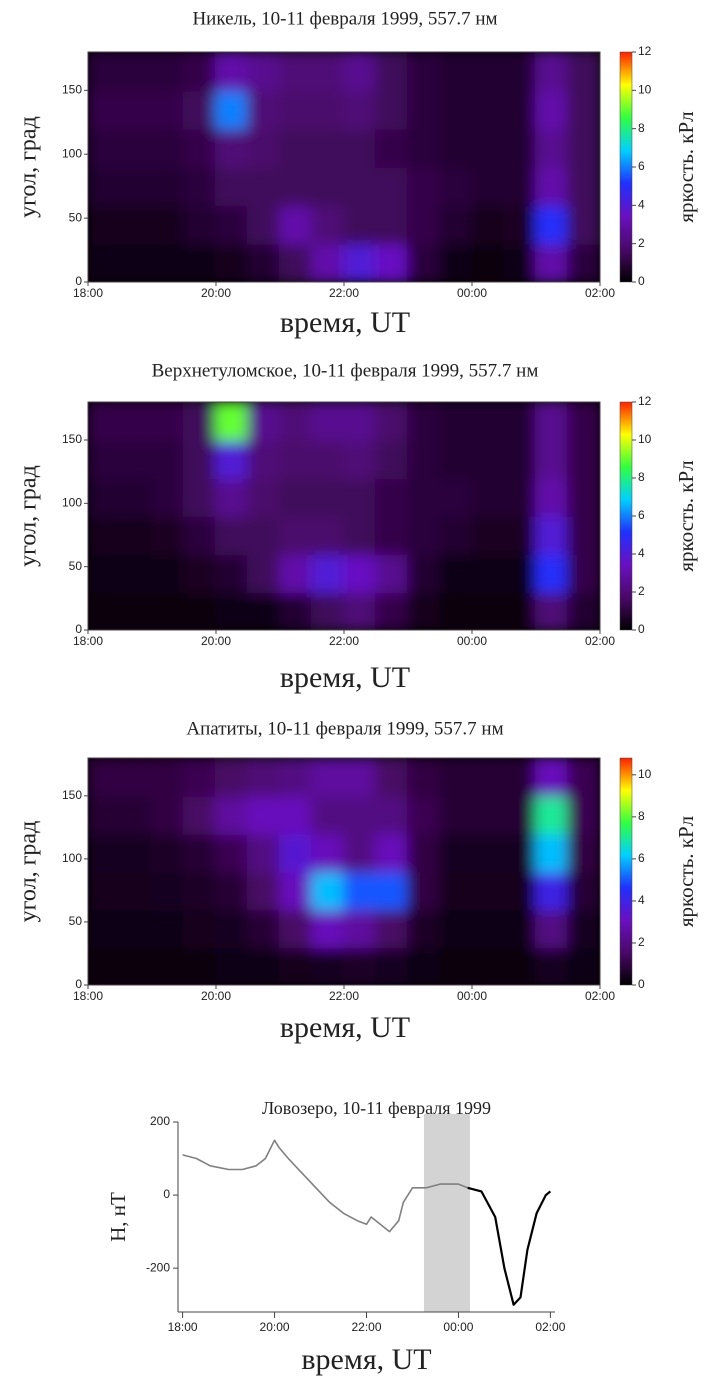 This screenshot has height=1390, width=711. What do you see at coordinates (78, 984) in the screenshot?
I see `y-tick-label: 0` at bounding box center [78, 984].